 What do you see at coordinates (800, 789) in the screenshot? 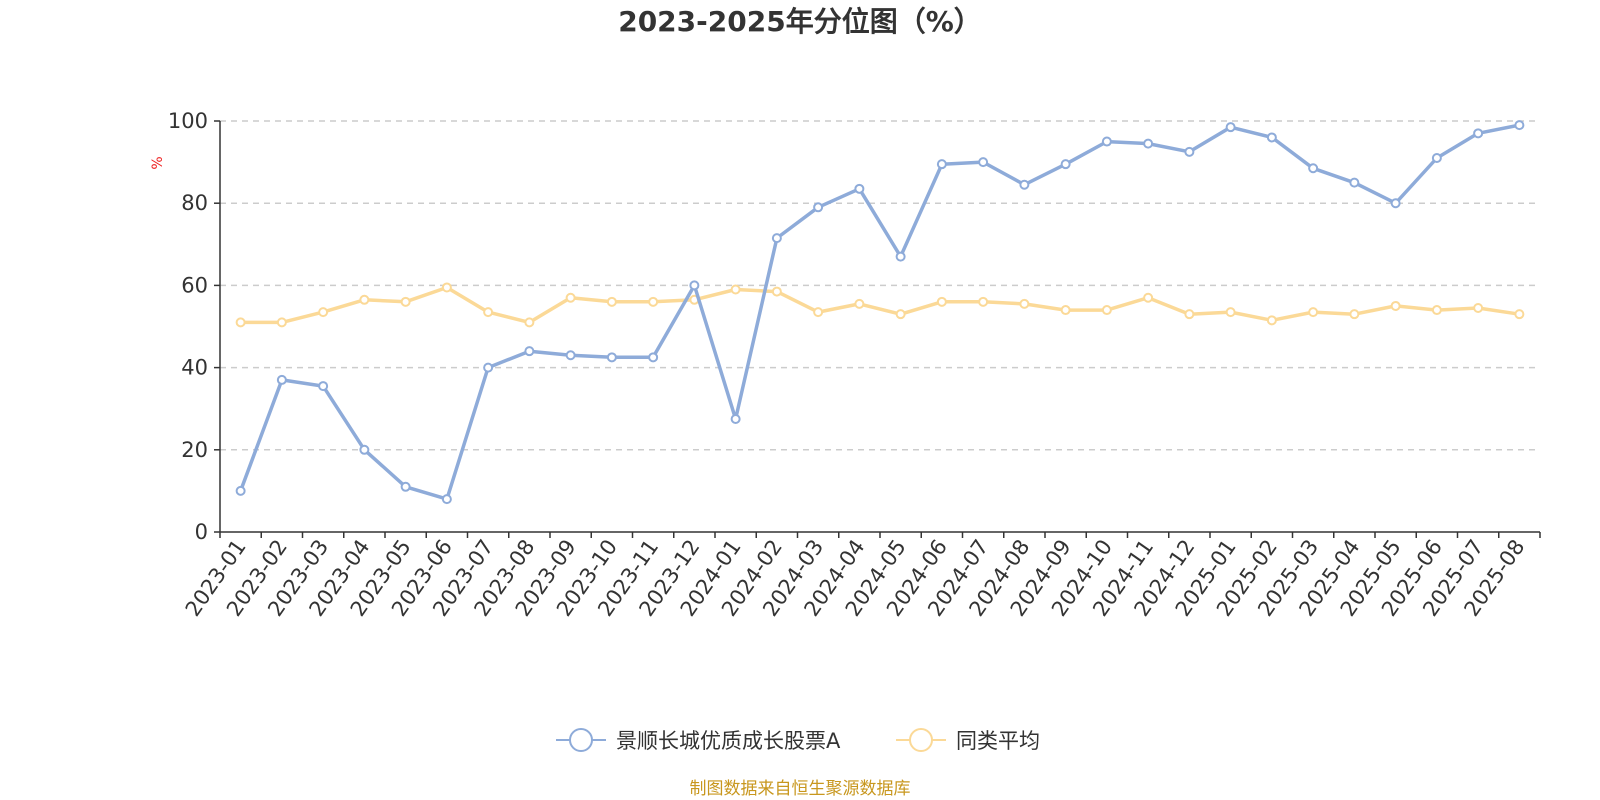
I see `source-note: 制图数据来自恒生聚源数据库` at bounding box center [800, 789].